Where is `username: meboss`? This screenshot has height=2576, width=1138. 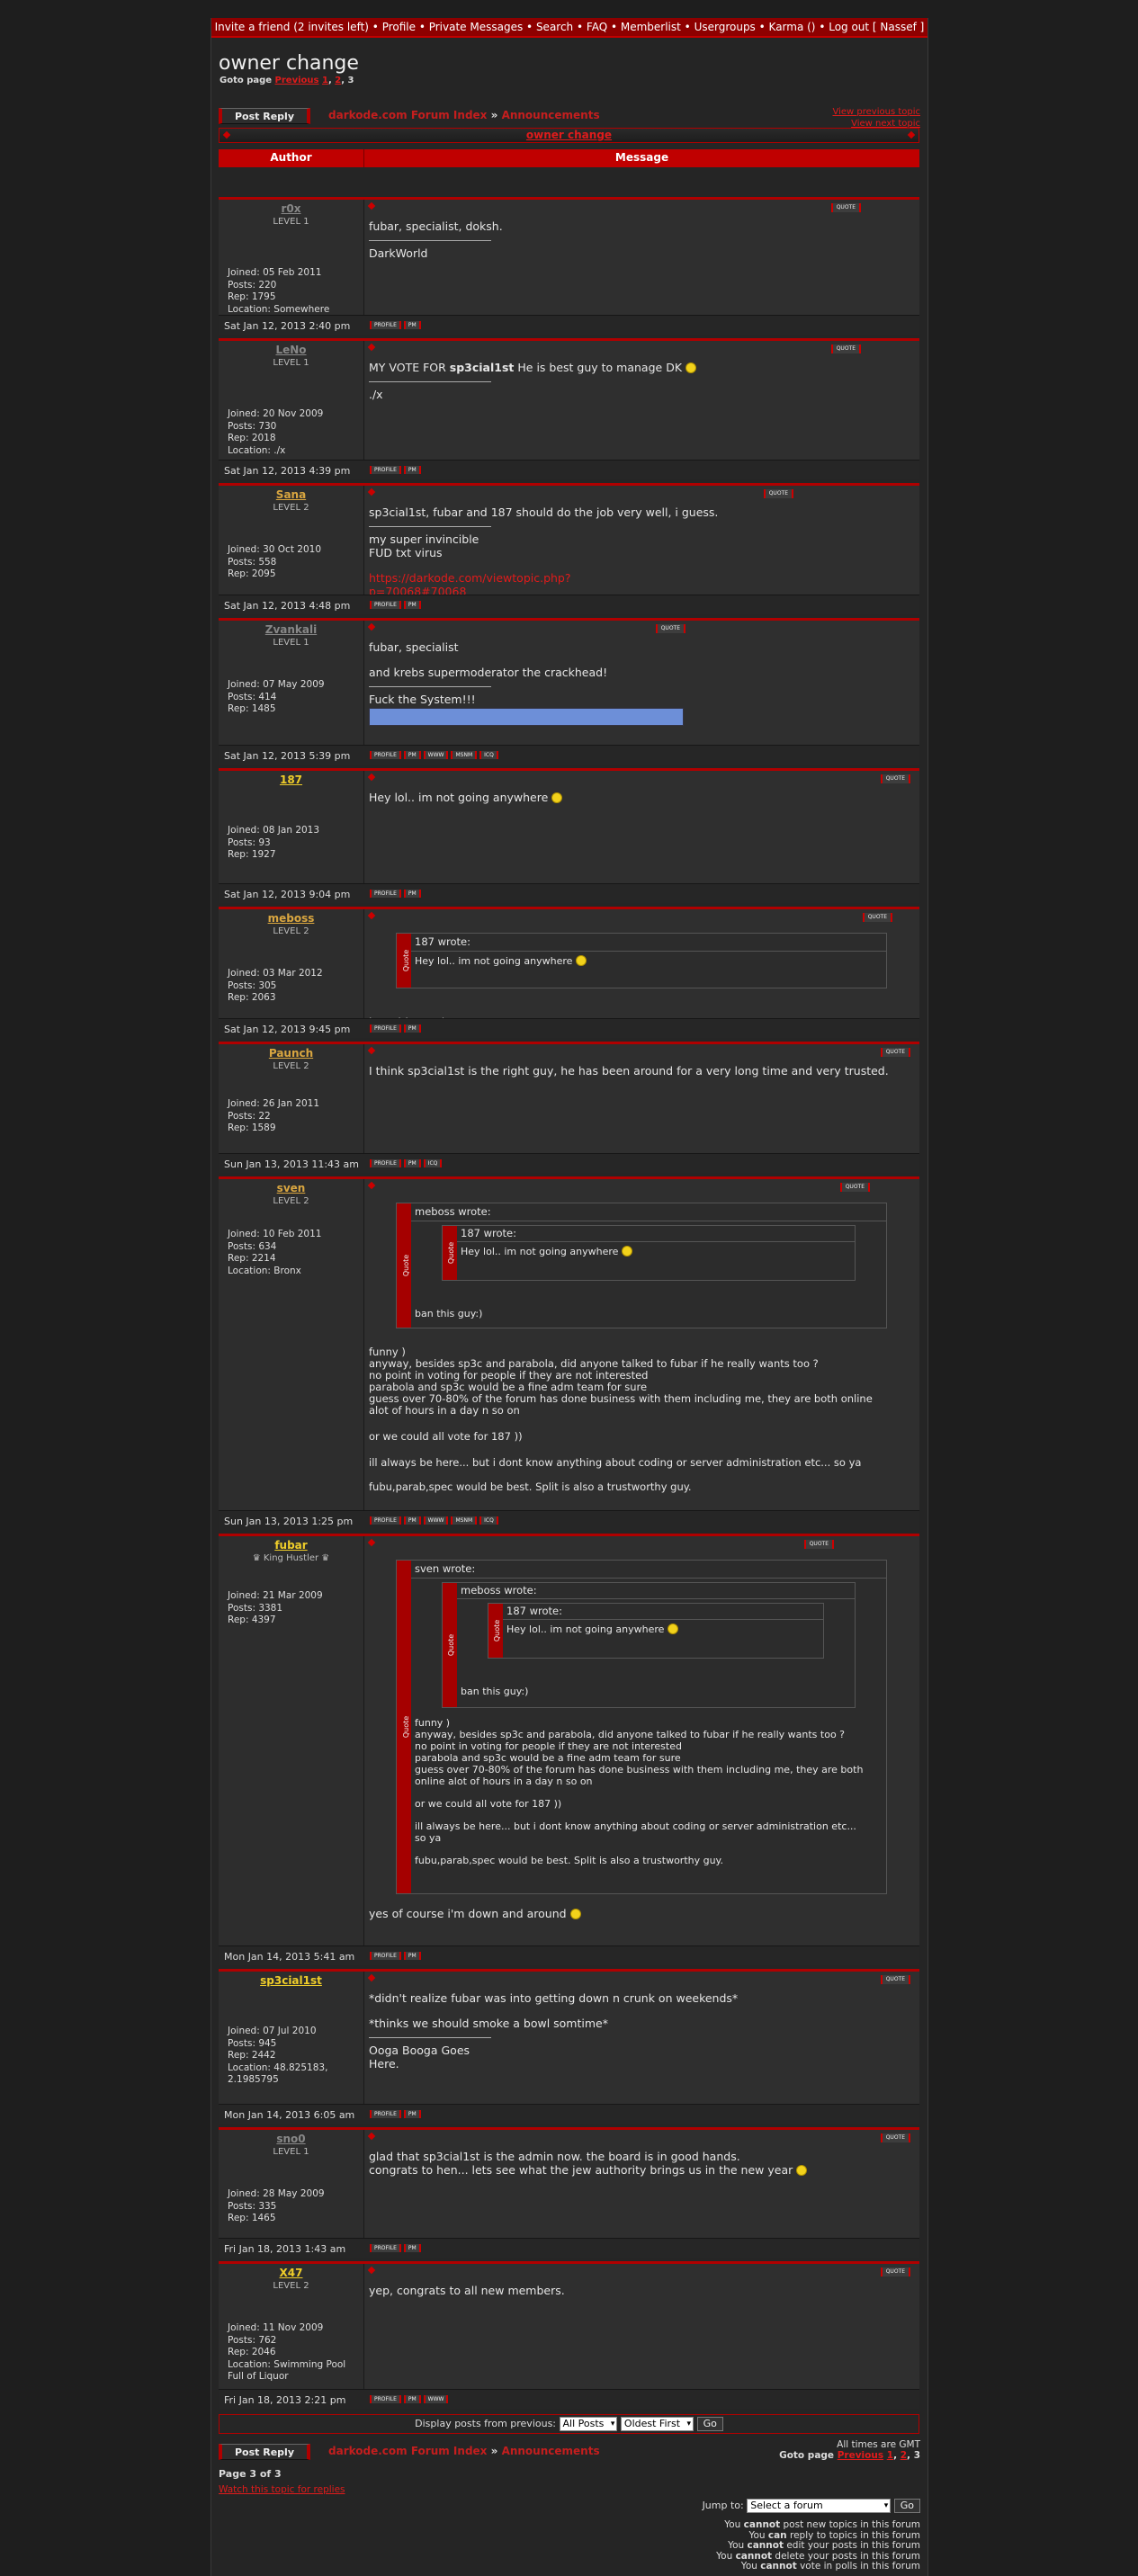
username: meboss is located at coordinates (291, 918).